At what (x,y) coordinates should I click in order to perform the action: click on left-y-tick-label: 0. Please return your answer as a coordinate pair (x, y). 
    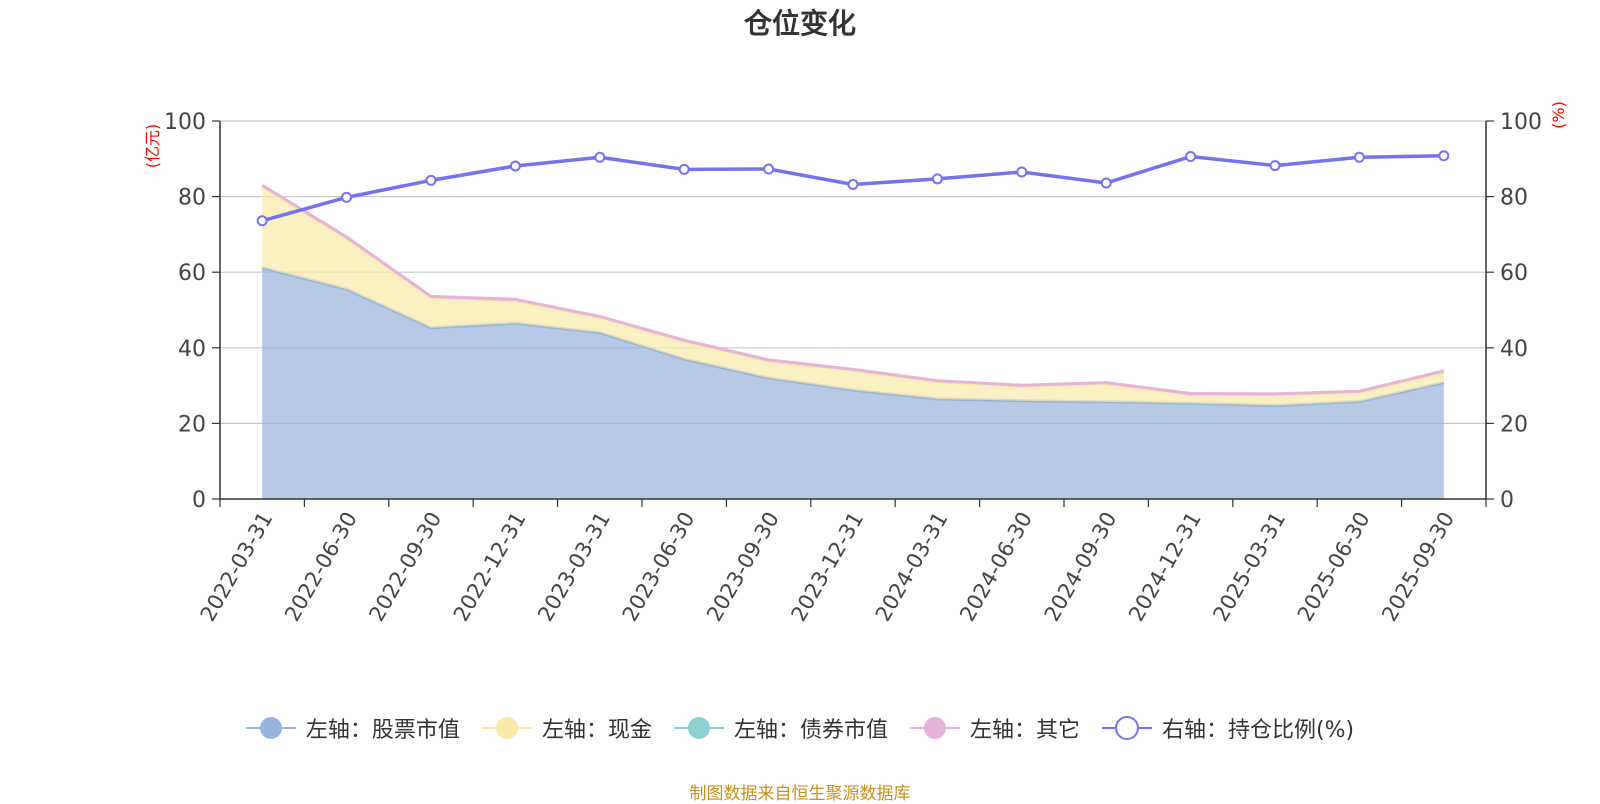
    Looking at the image, I should click on (199, 500).